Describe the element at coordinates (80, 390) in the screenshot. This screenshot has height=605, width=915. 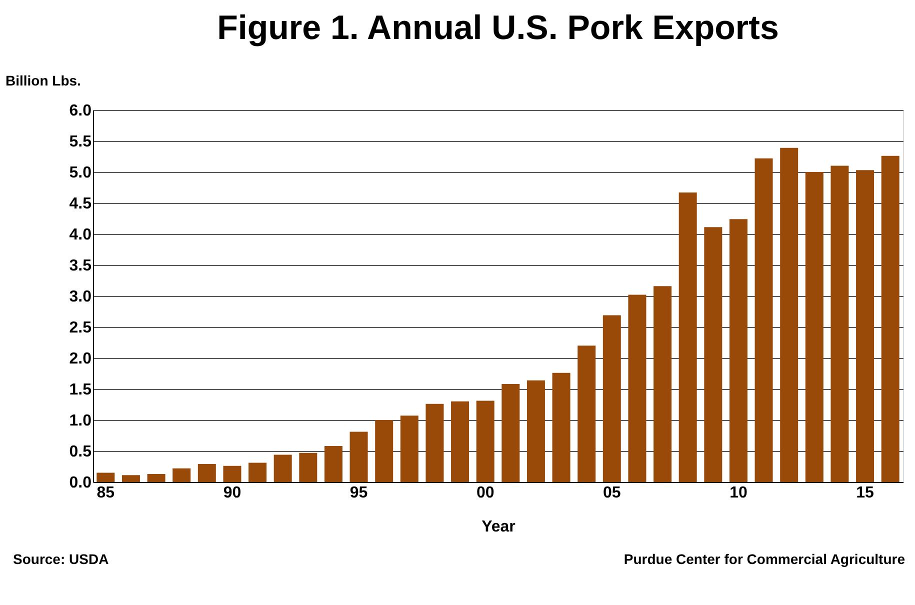
I see `y-tick-label: 1.5` at that location.